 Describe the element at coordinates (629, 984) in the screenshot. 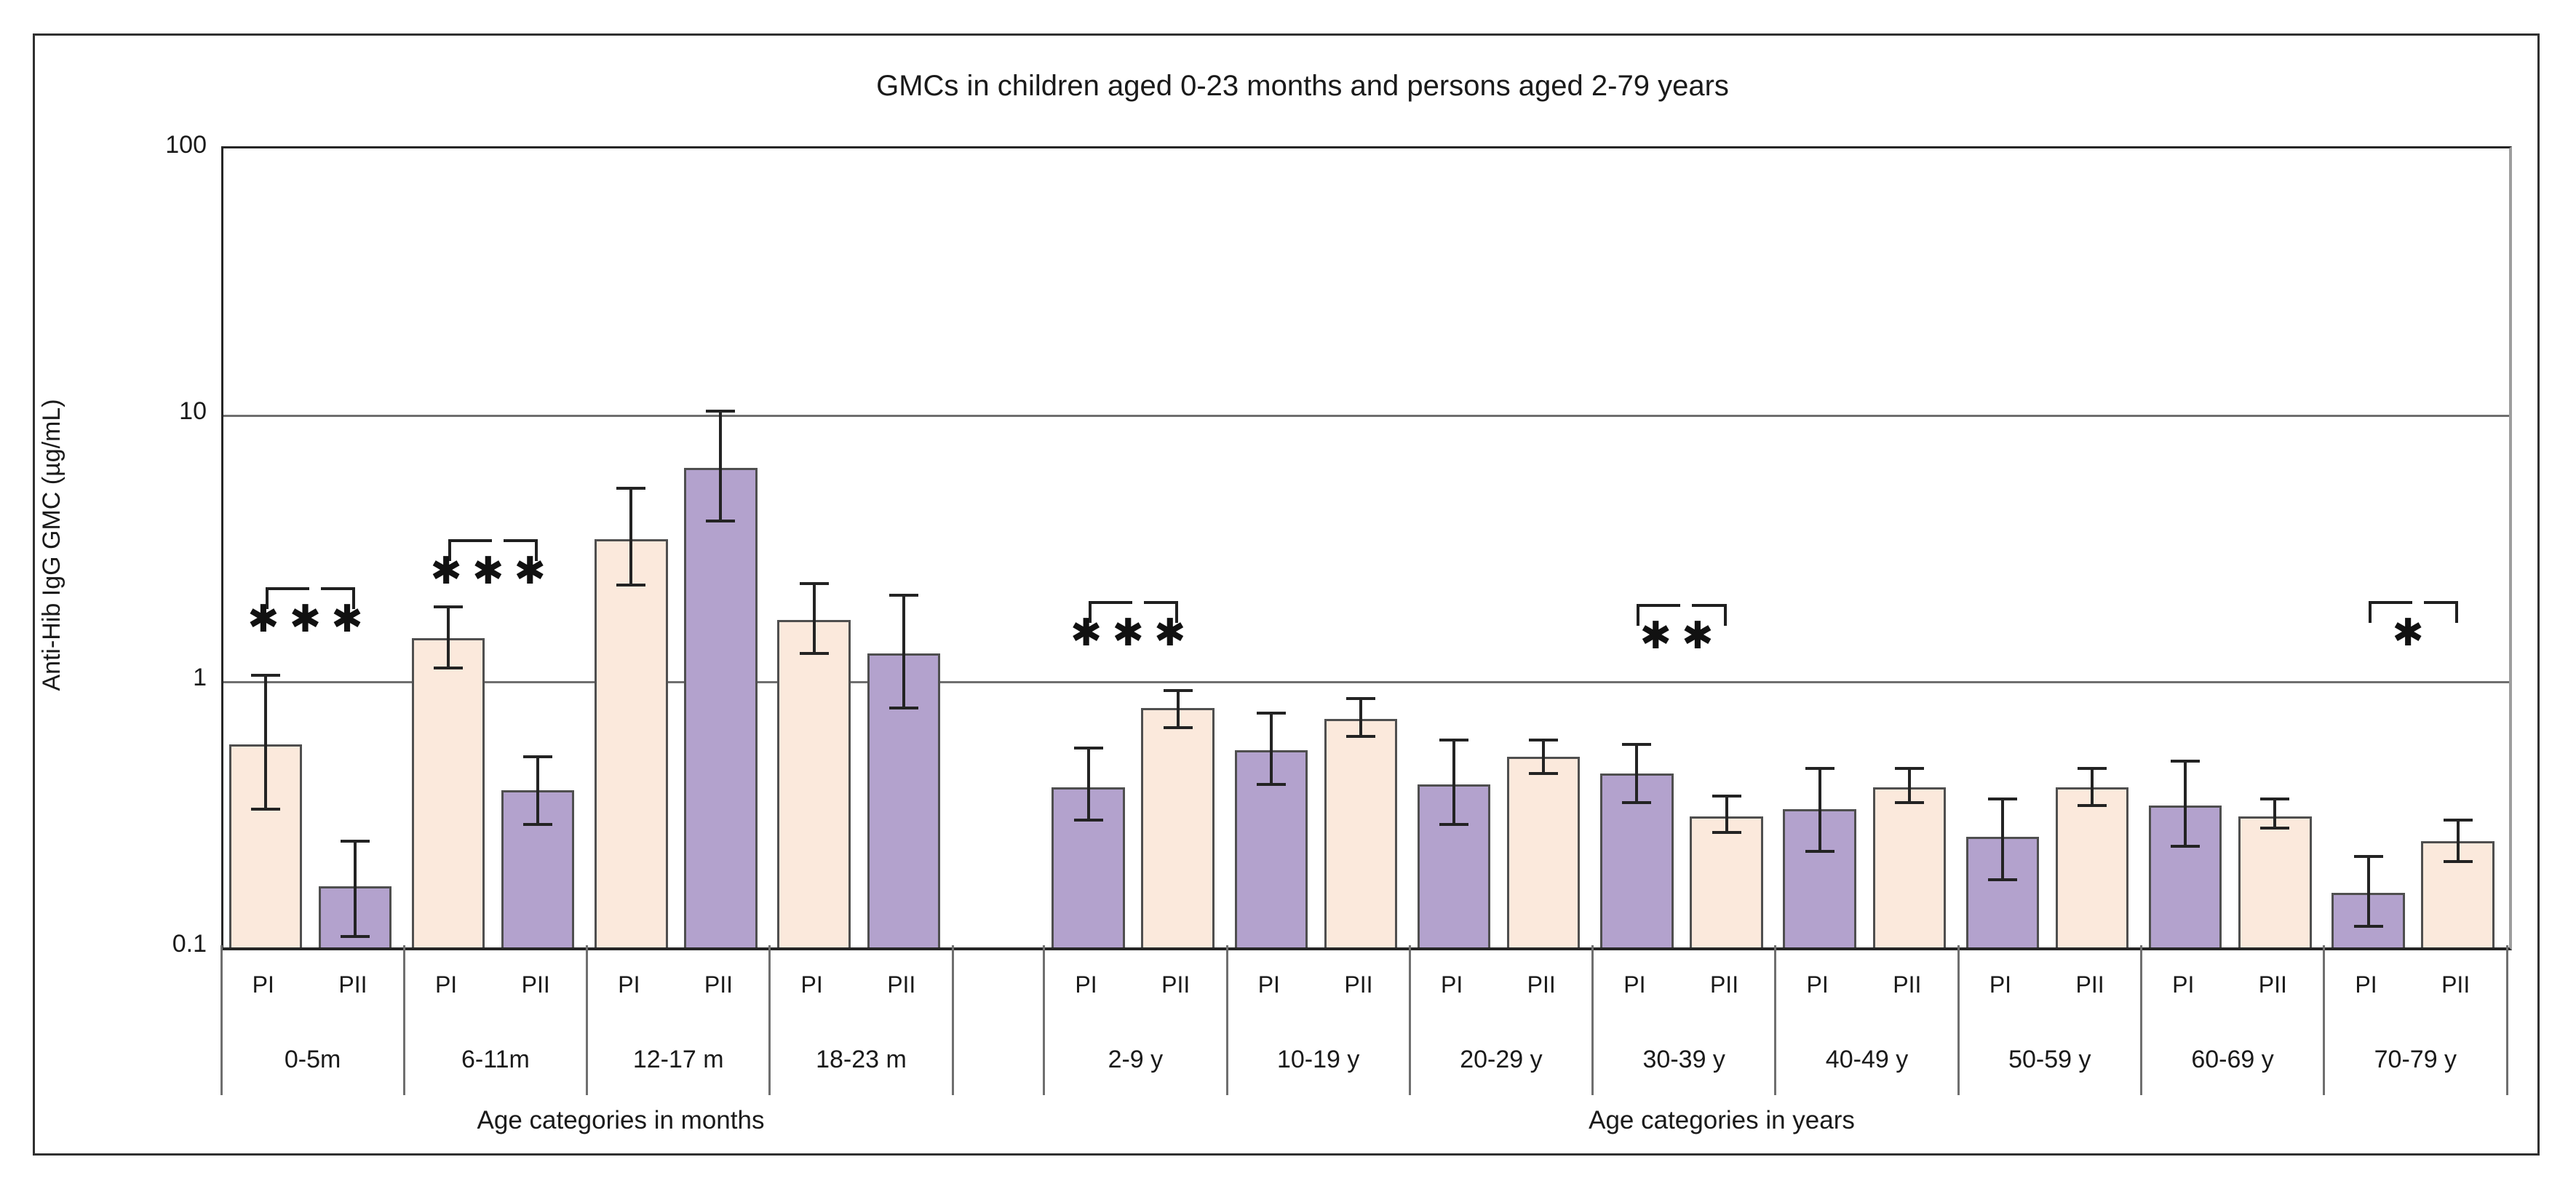

I see `bar-label-12-17m-PI: PI` at that location.